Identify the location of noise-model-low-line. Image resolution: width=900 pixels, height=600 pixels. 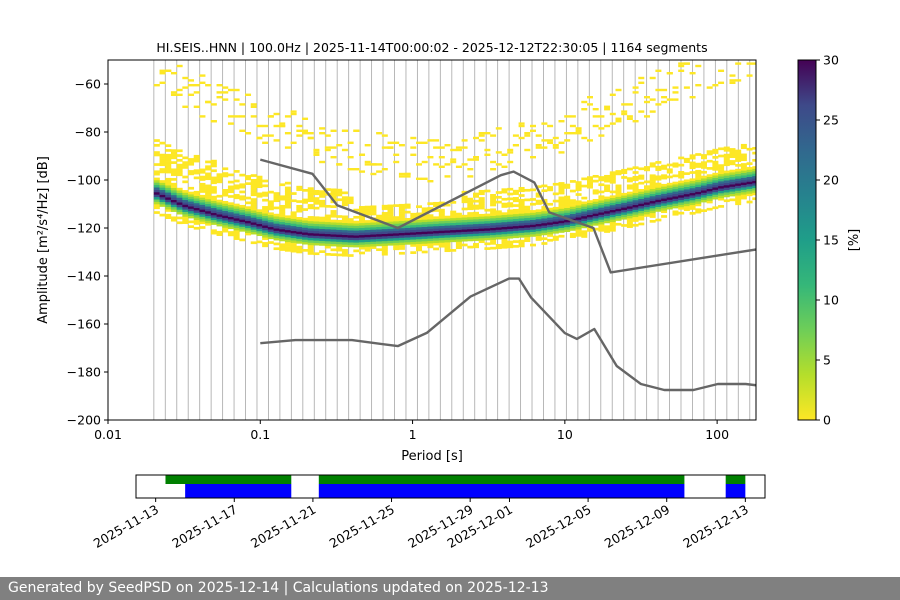
(508, 334).